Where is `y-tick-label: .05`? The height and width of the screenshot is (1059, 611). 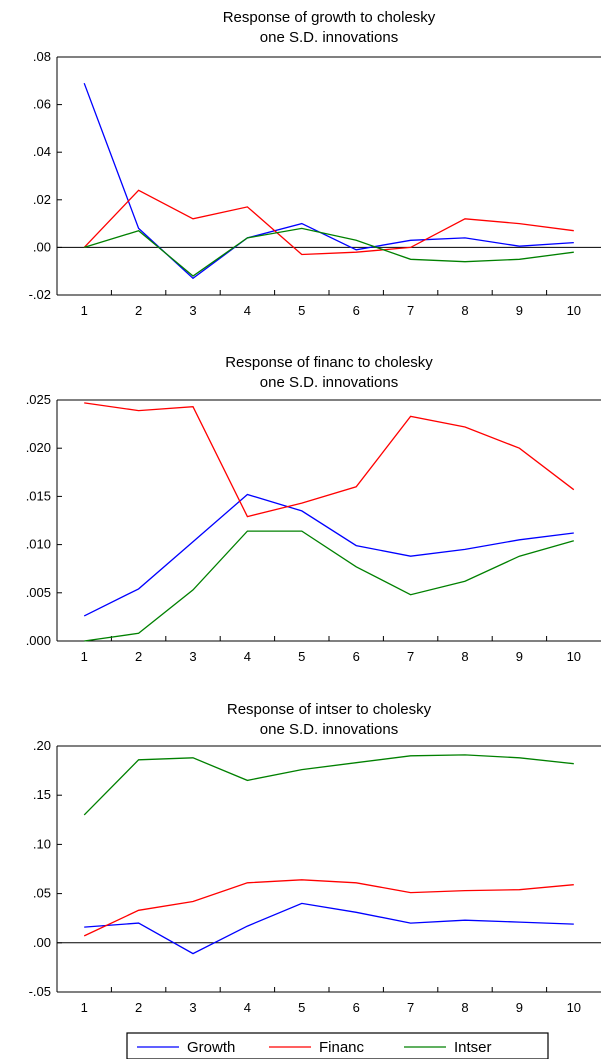 y-tick-label: .05 is located at coordinates (42, 893).